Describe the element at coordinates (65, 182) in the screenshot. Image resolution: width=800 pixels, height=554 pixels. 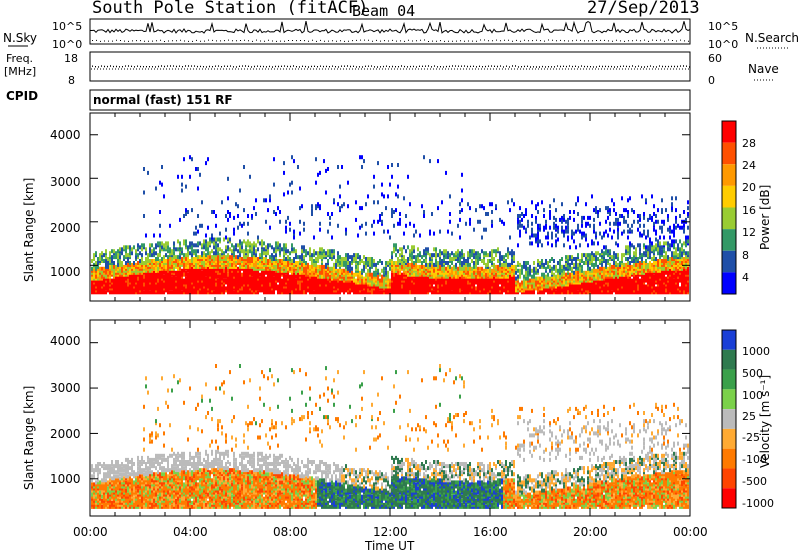
I see `power-ytick-3000: 3000` at that location.